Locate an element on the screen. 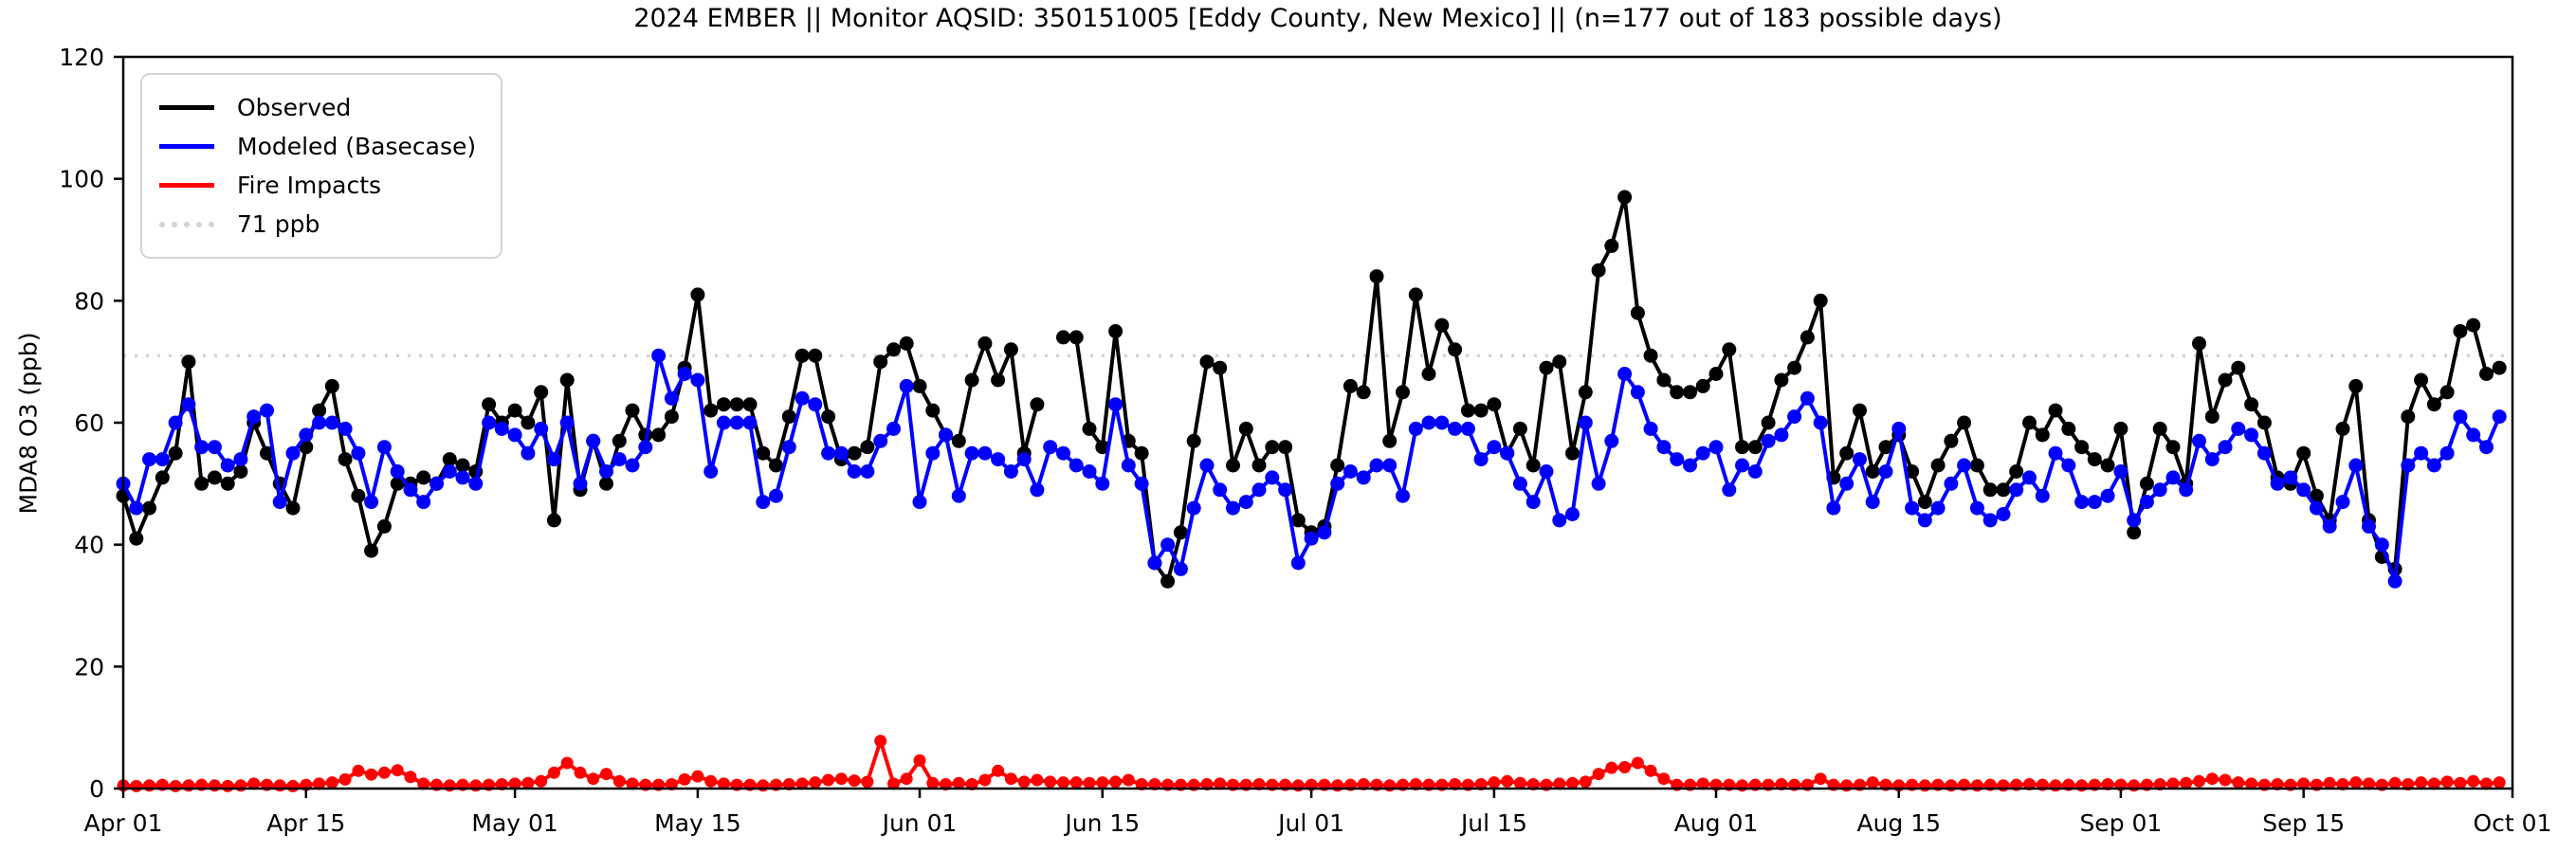 Image resolution: width=2576 pixels, height=853 pixels. x-tick-label: Aug 15 is located at coordinates (1898, 823).